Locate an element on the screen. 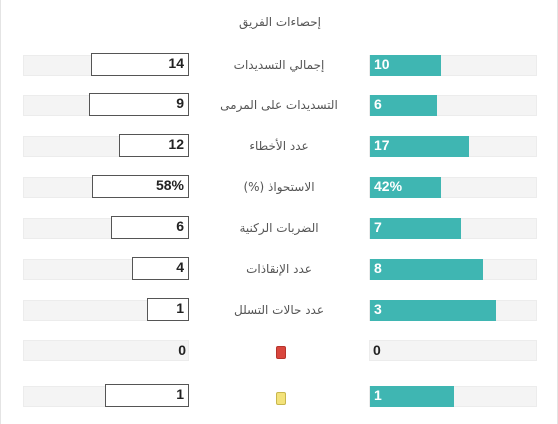  right-track: 10 is located at coordinates (453, 65).